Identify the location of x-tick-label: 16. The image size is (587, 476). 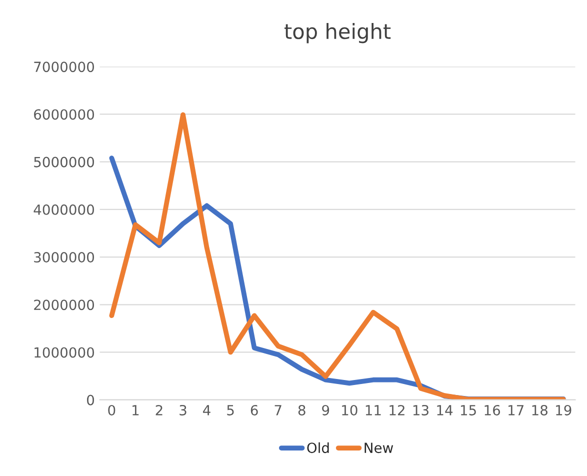
(492, 410).